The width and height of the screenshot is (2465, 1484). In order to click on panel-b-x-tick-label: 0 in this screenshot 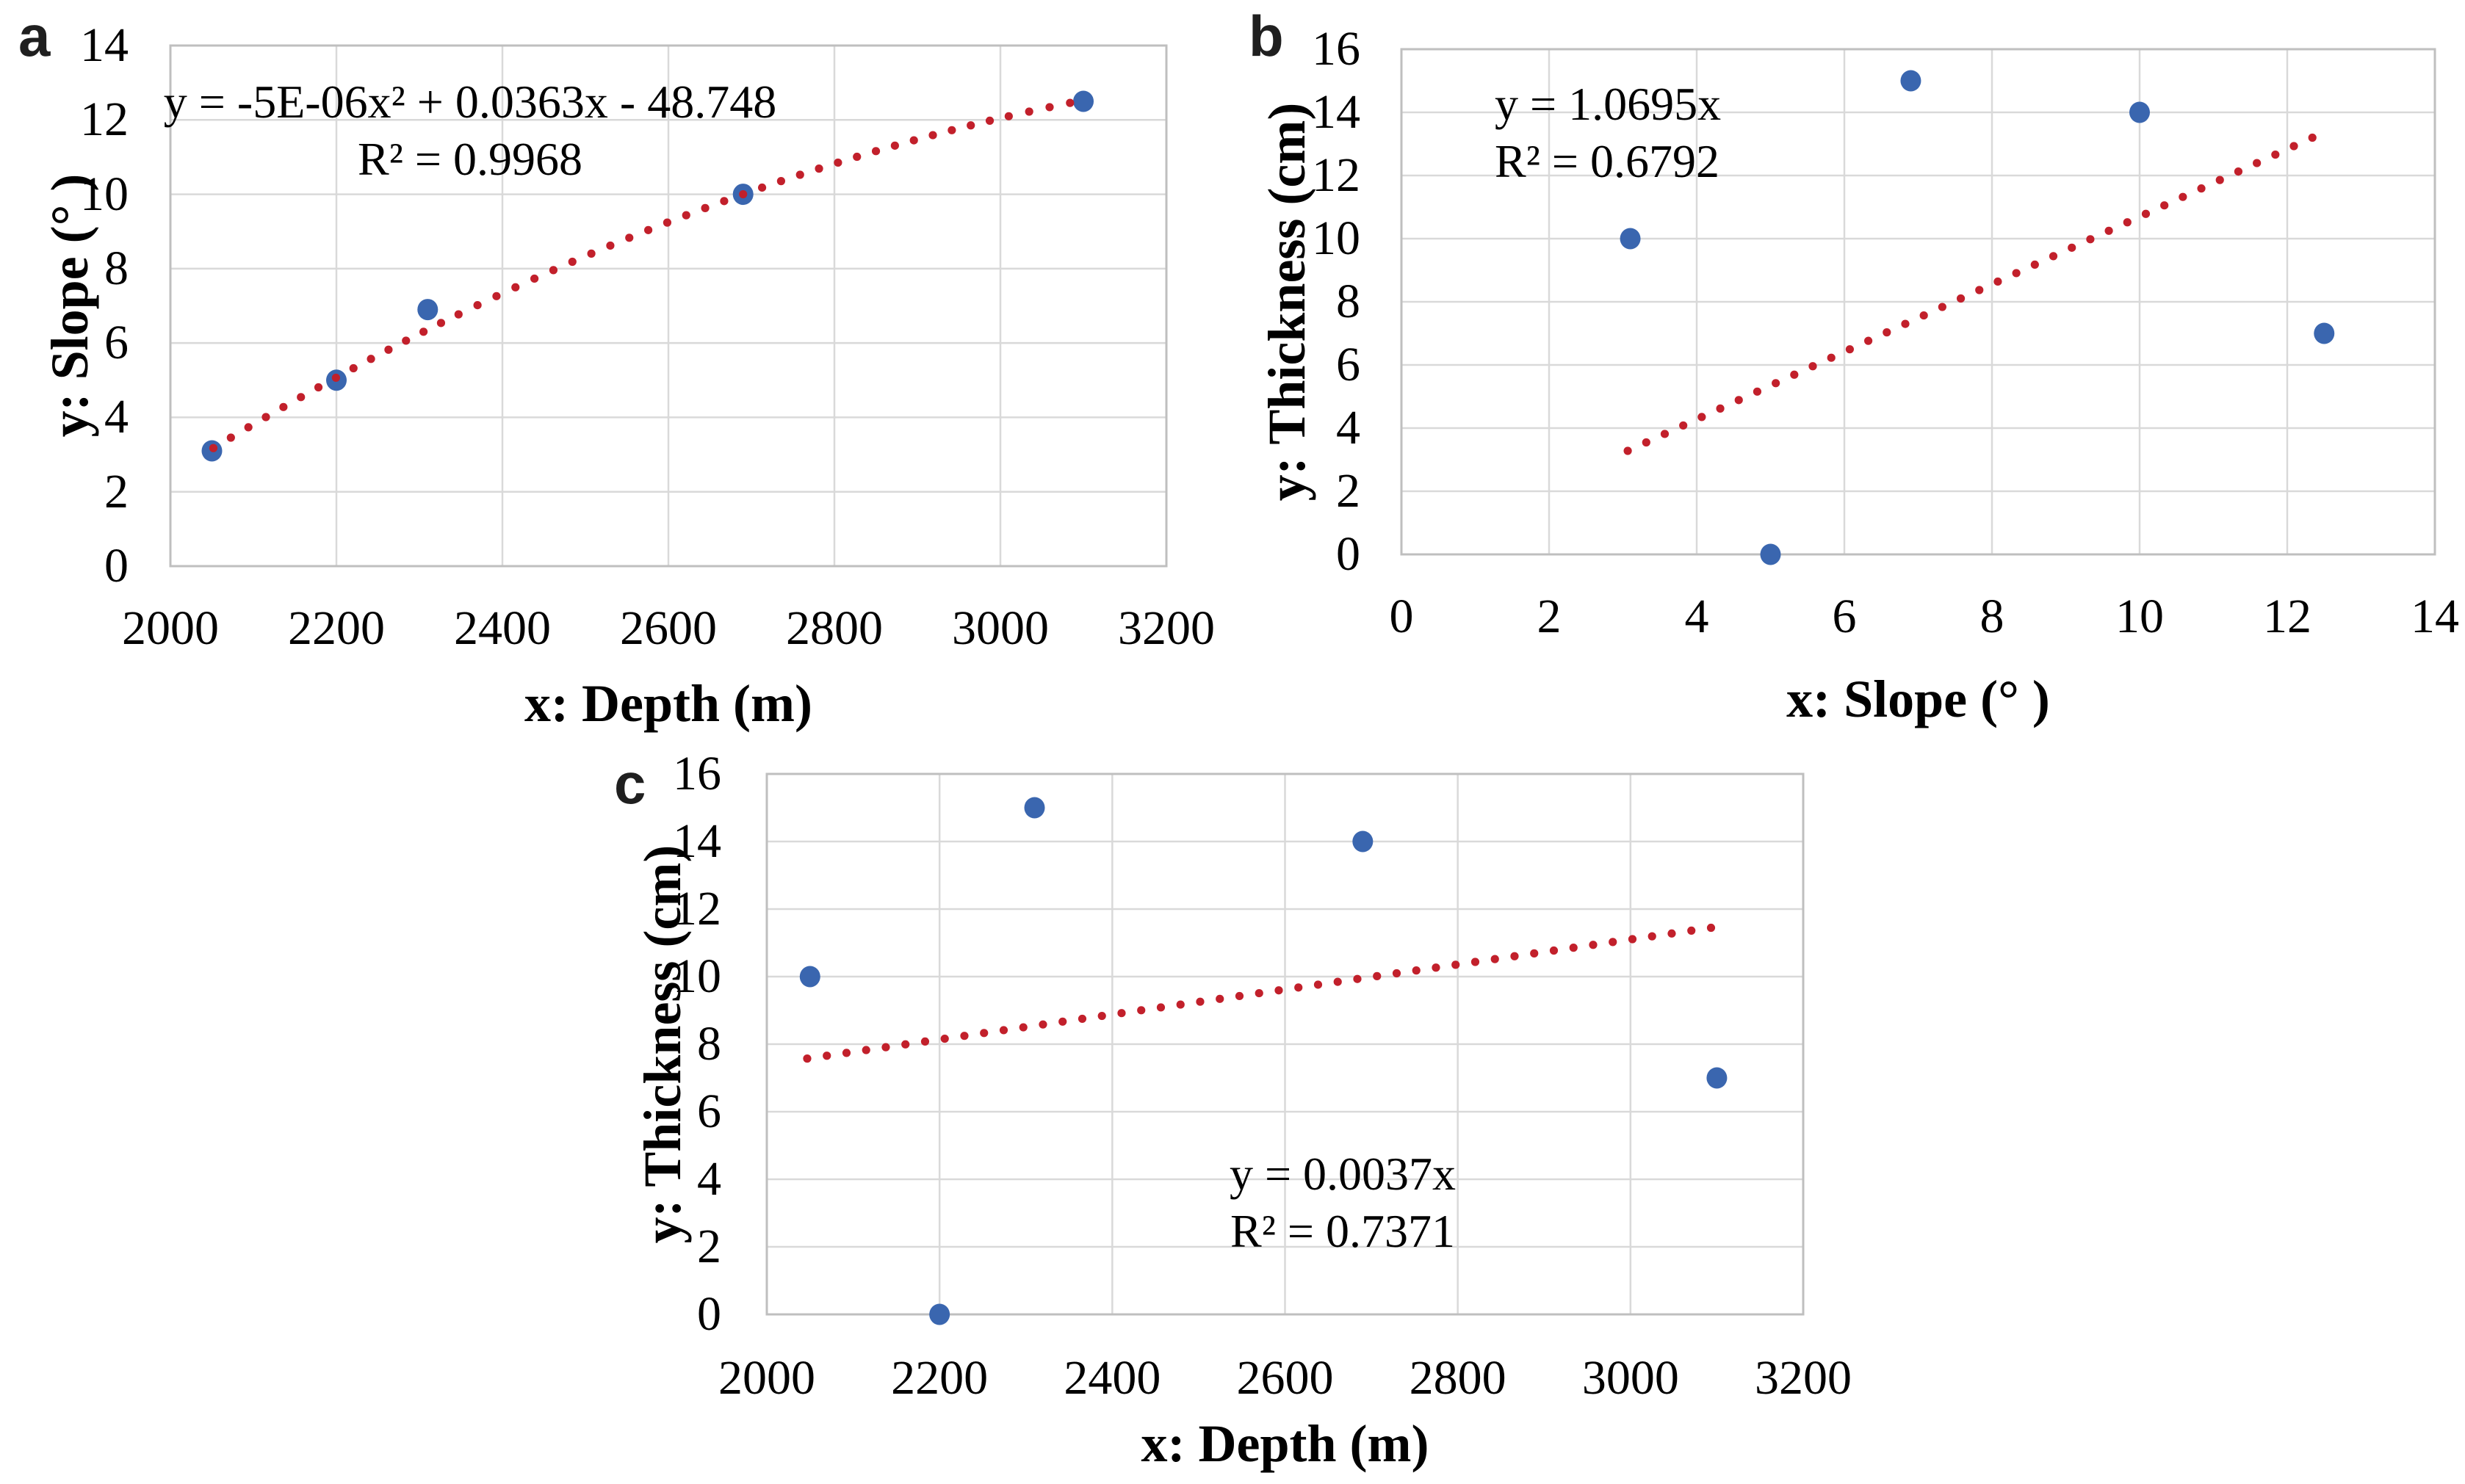, I will do `click(1401, 616)`.